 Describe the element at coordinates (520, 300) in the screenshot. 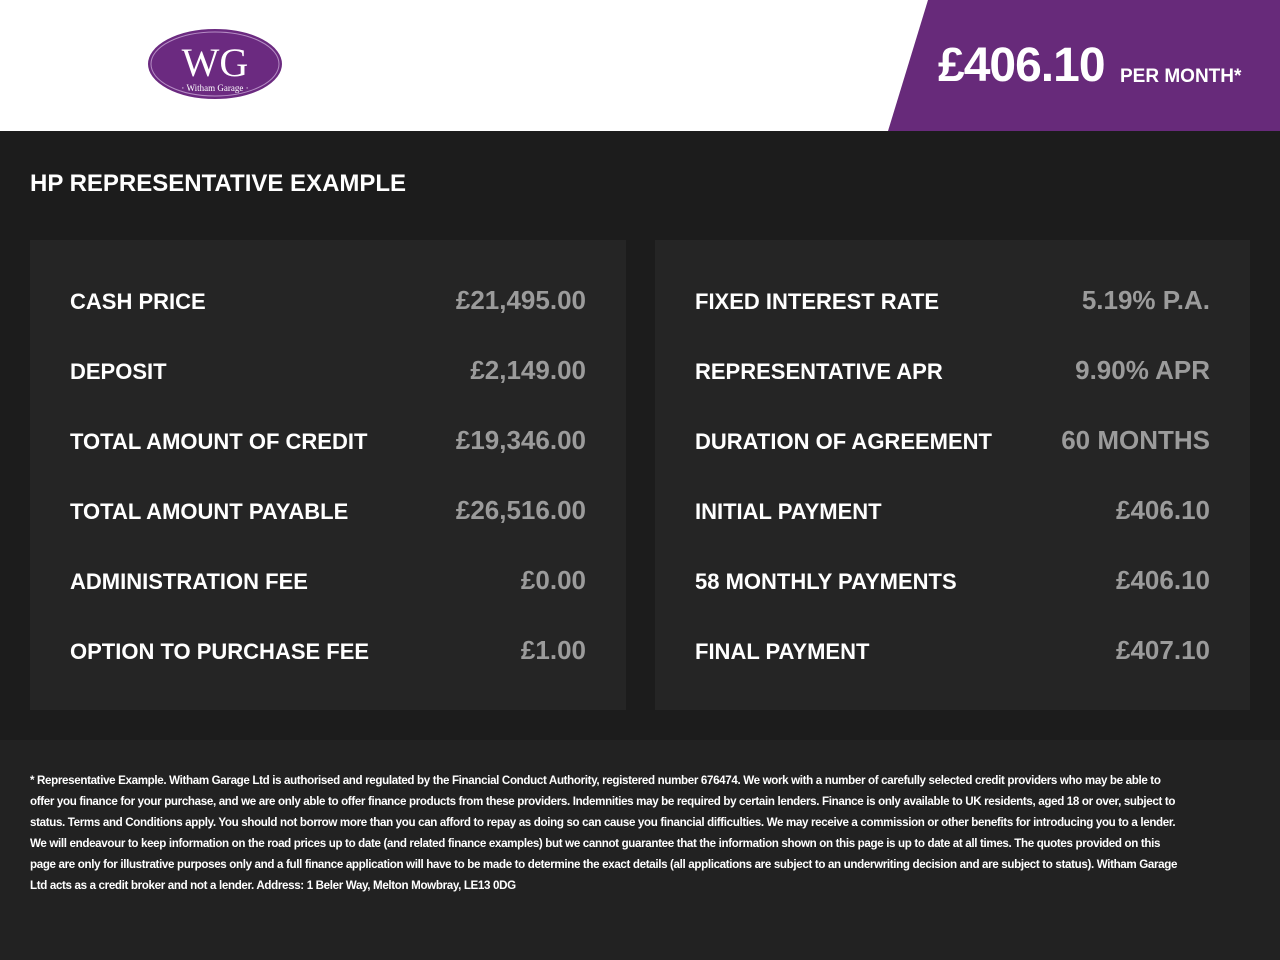

I see `row-value: £21,495.00` at that location.